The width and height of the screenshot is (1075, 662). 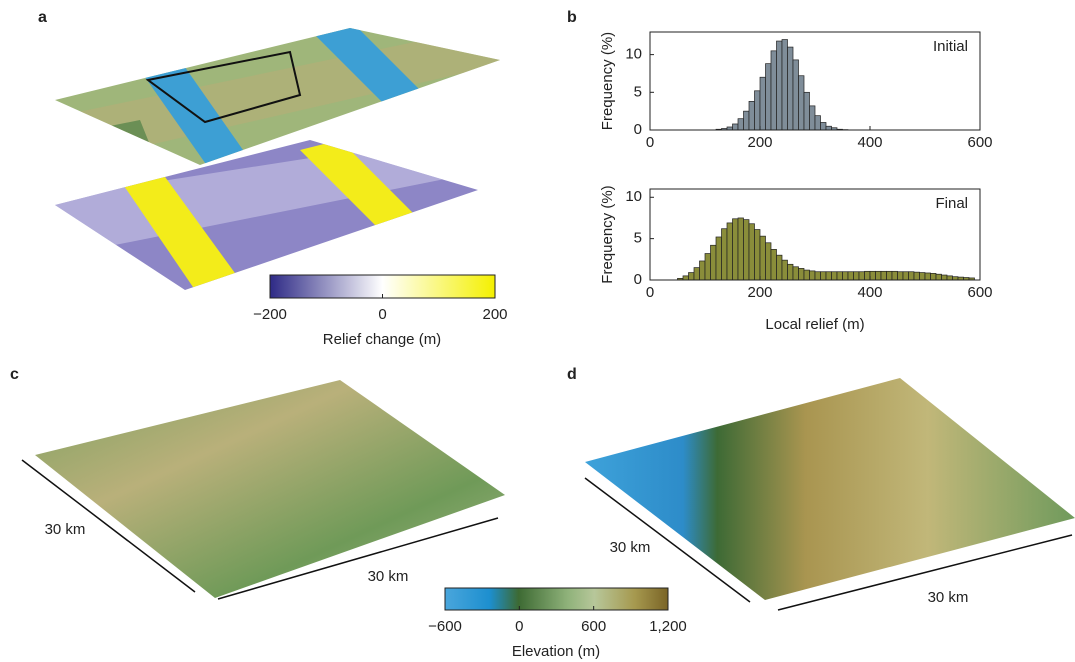 I want to click on terrain-c, so click(x=270, y=489).